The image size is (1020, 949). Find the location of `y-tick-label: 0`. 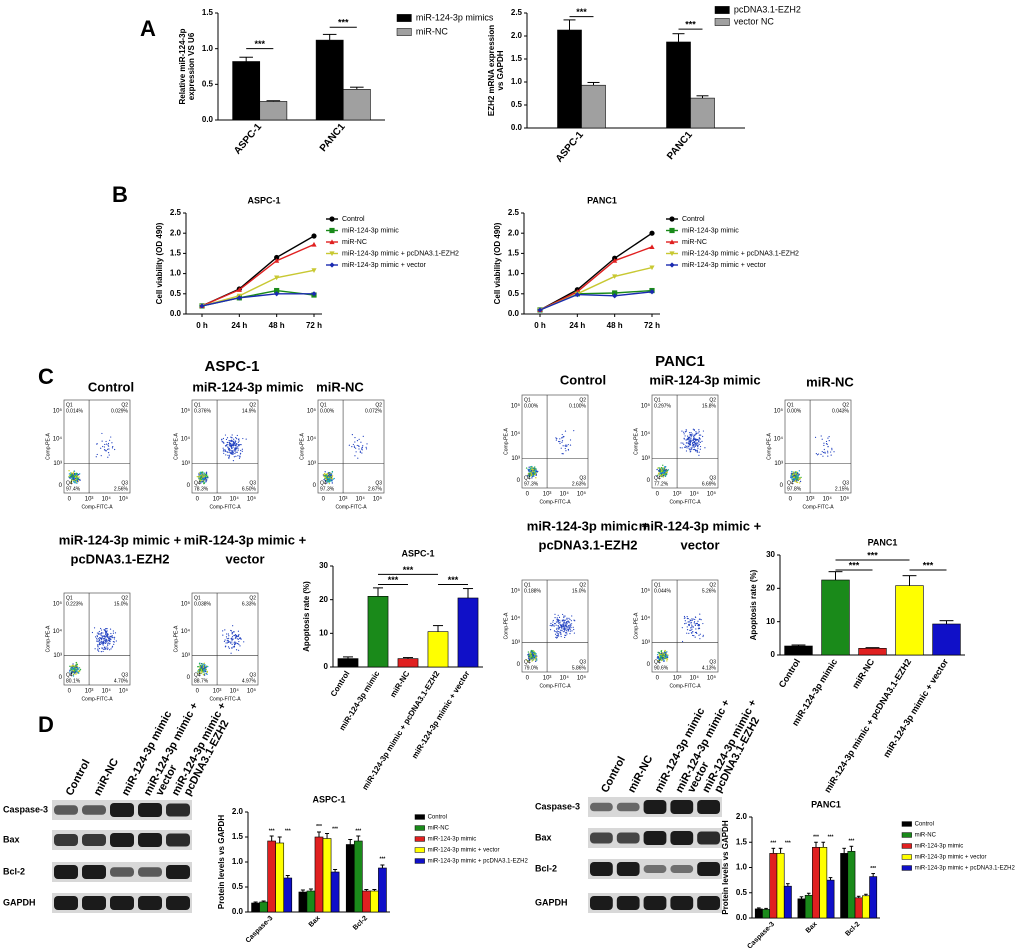

y-tick-label: 0 is located at coordinates (773, 654).